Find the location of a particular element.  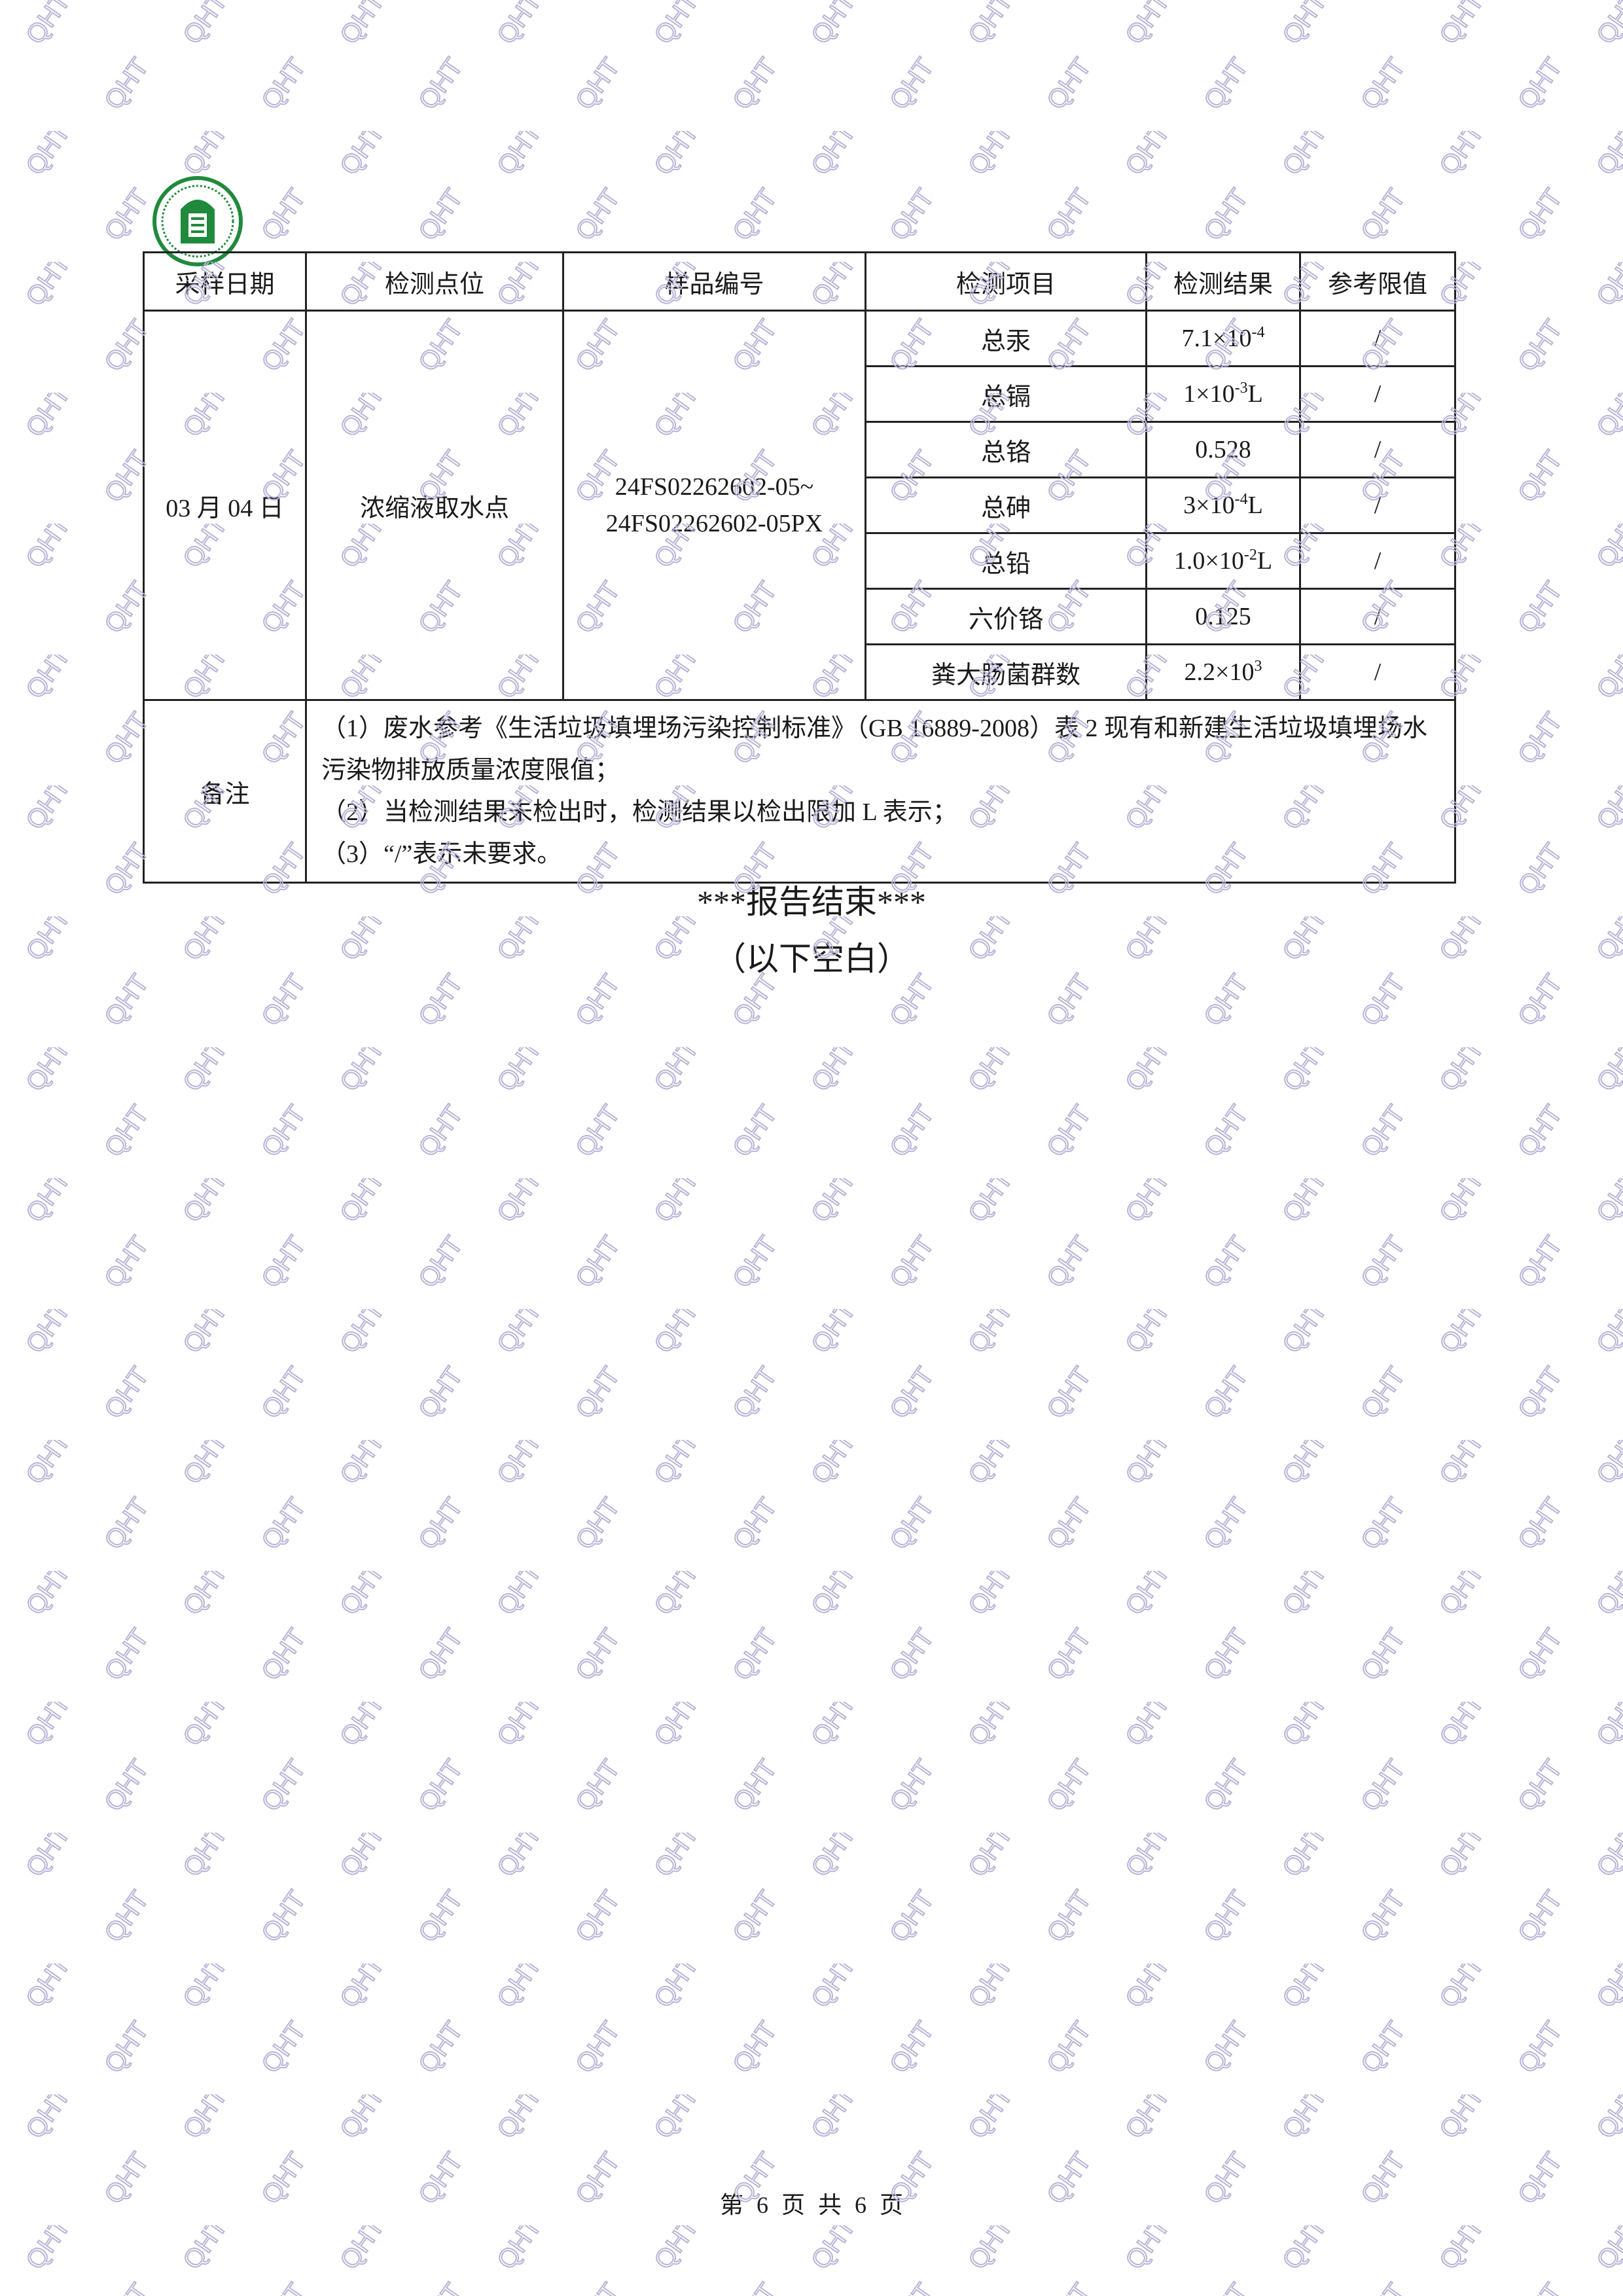

header-sampling-date: 采样日期 is located at coordinates (225, 281).